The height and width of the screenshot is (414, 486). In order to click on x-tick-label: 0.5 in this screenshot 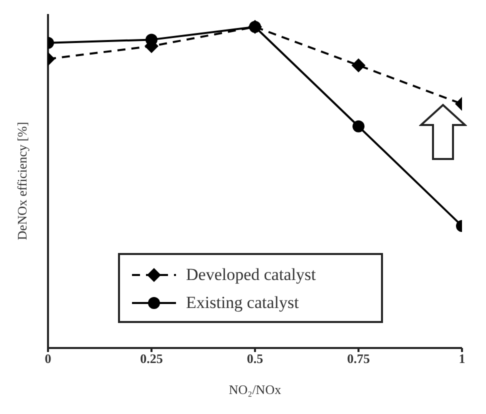, I will do `click(255, 358)`.